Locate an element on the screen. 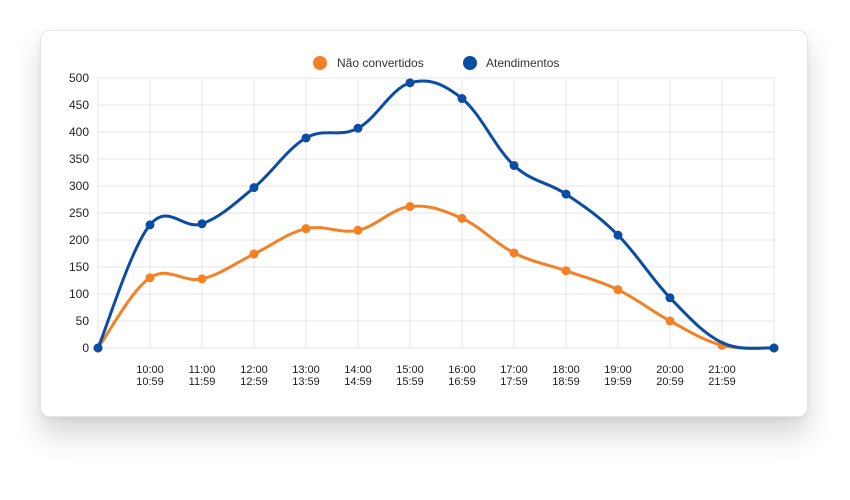 This screenshot has height=500, width=850. x-tick-label-start: 16:00 is located at coordinates (462, 370).